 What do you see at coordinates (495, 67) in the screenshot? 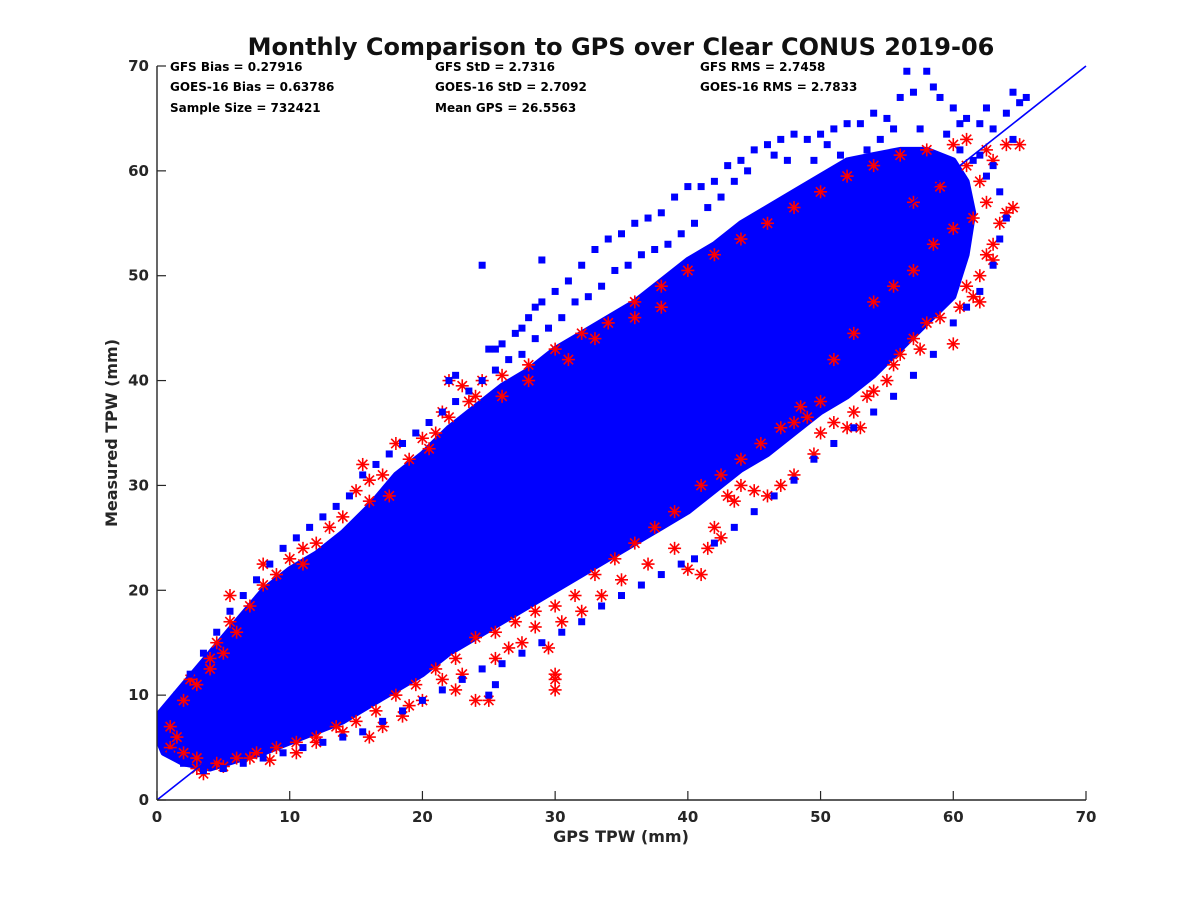
I see `stat-gfs-std: GFS StD = 2.7316` at bounding box center [495, 67].